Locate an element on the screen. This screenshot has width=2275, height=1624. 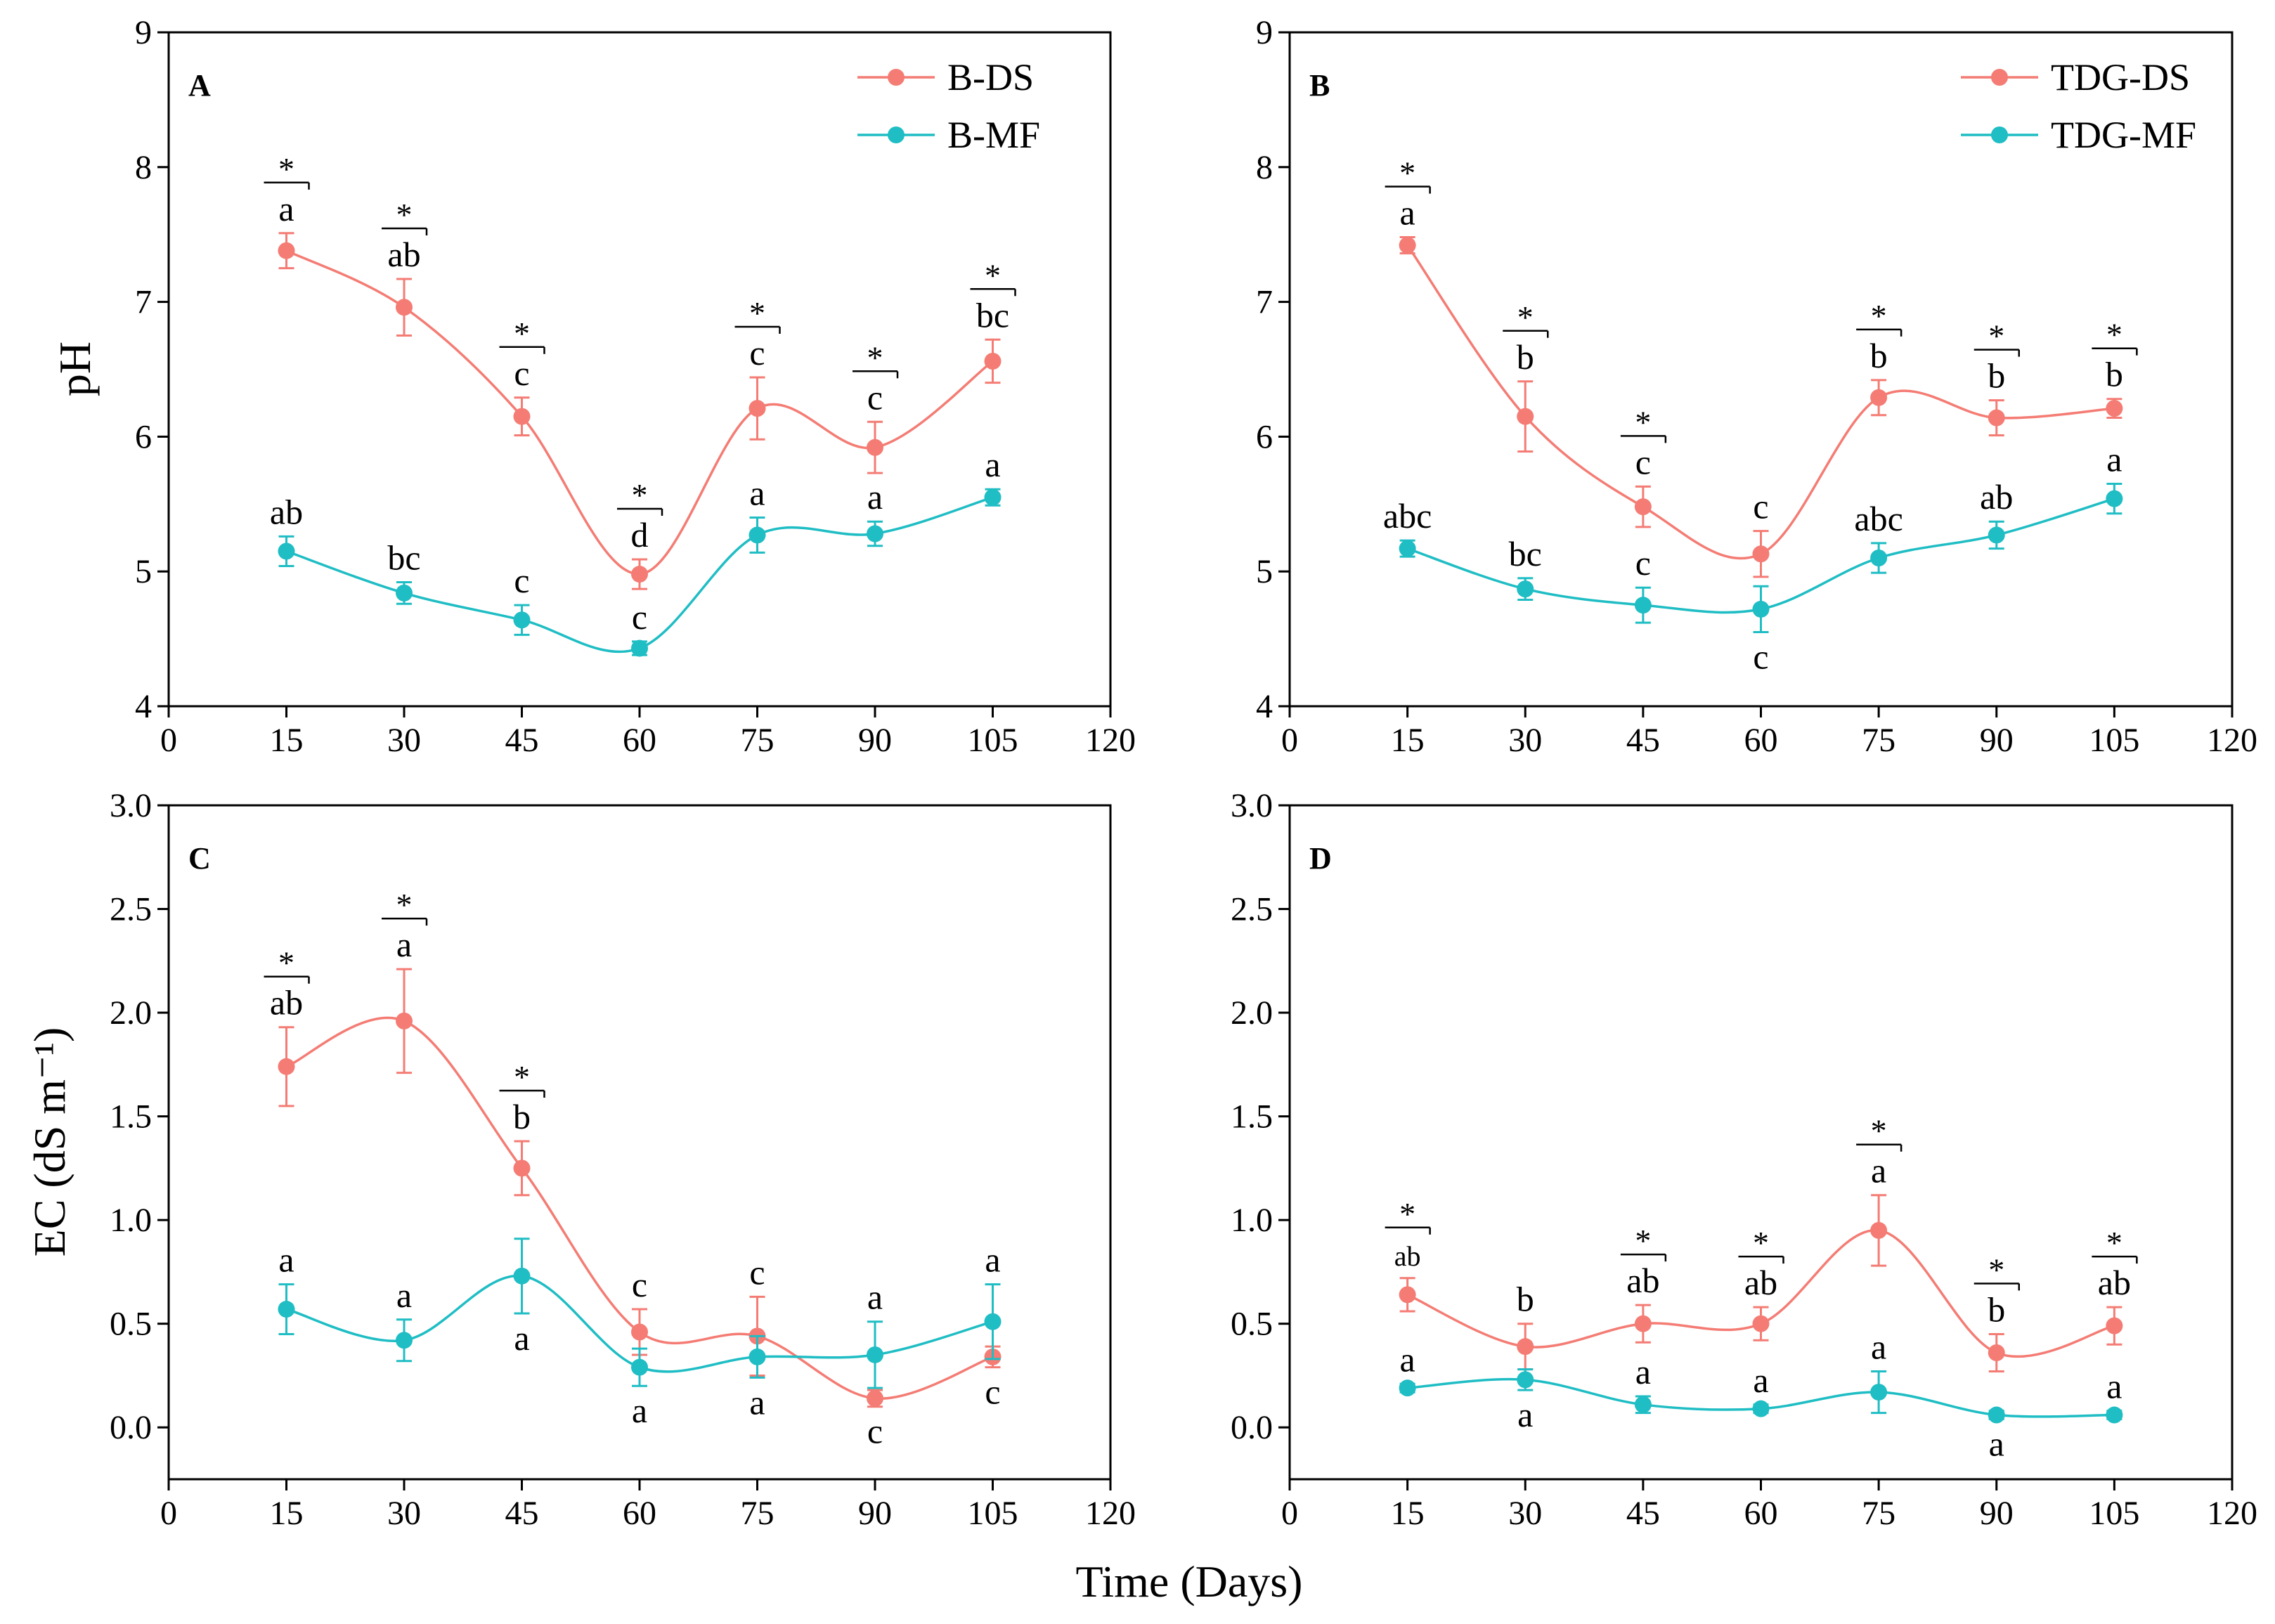
y-tick-label: 5 is located at coordinates (143, 571).